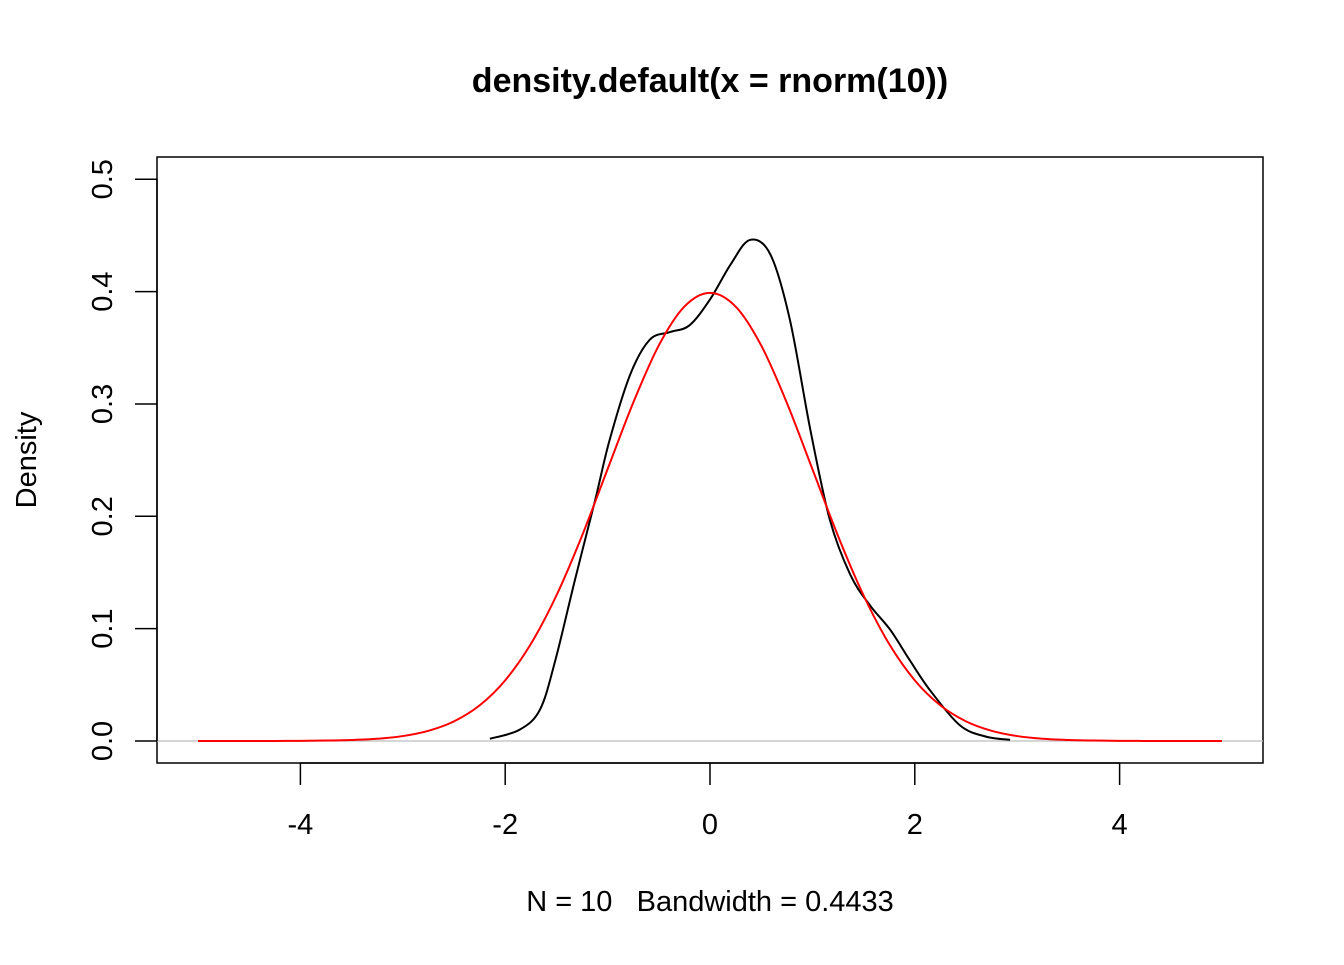 Image resolution: width=1344 pixels, height=965 pixels. Describe the element at coordinates (103, 628) in the screenshot. I see `y-tick-label: 0.1` at that location.